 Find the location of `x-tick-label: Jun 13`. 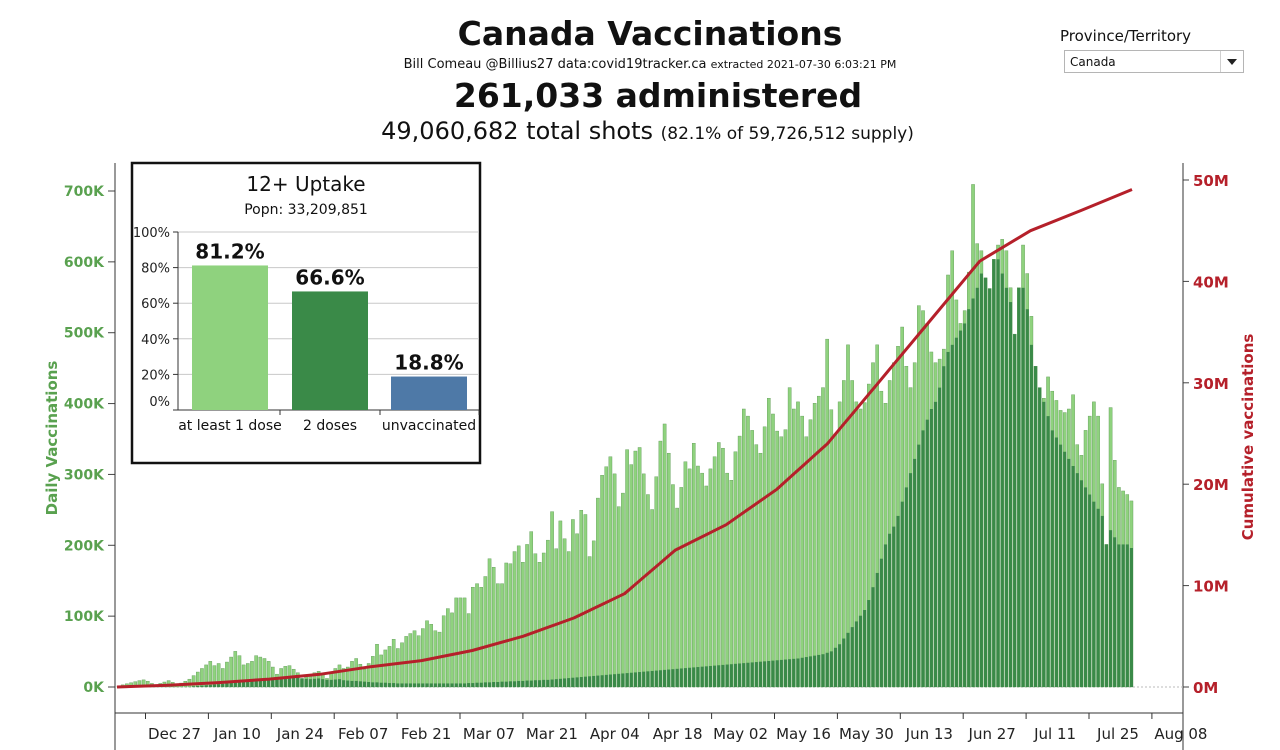

x-tick-label: Jun 13 is located at coordinates (929, 734).